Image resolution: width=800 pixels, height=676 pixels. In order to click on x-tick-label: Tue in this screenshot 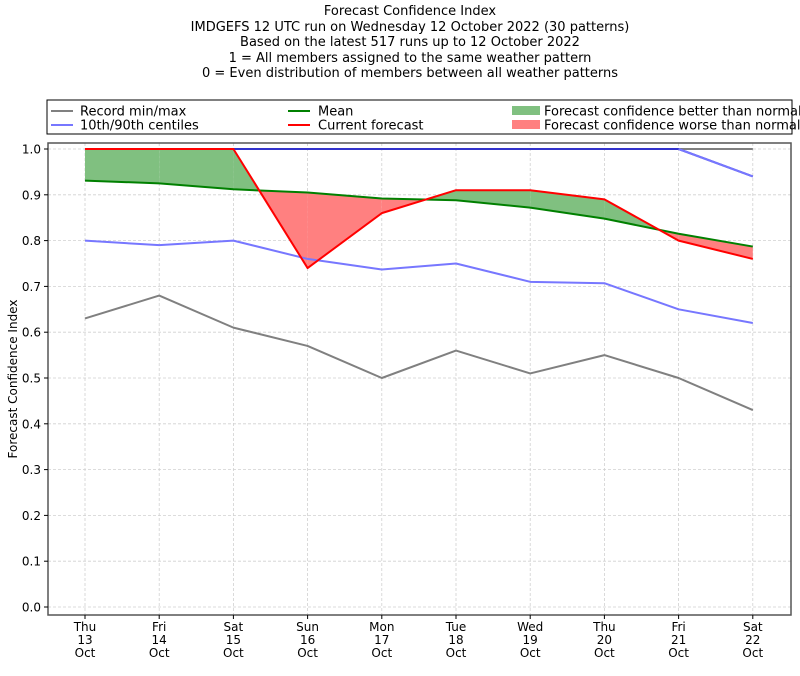, I will do `click(456, 627)`.